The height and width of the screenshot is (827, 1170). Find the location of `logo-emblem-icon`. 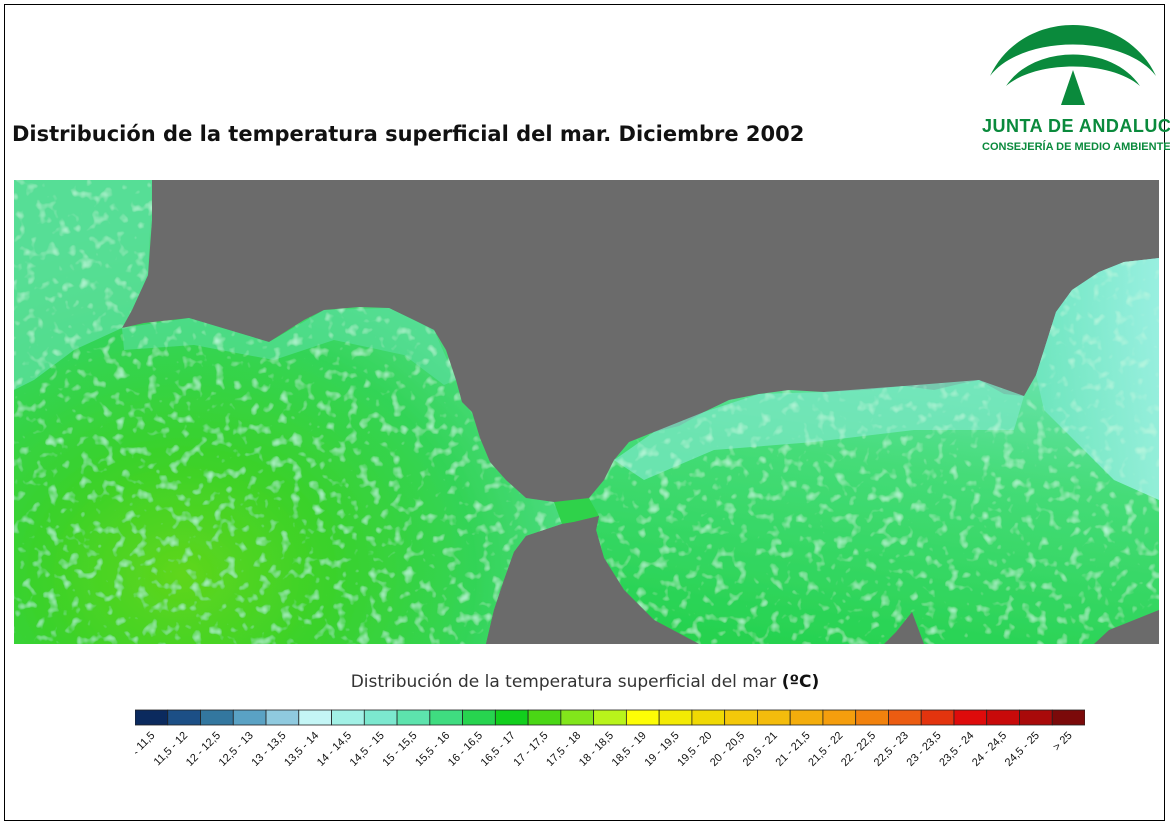

logo-emblem-icon is located at coordinates (1073, 65).